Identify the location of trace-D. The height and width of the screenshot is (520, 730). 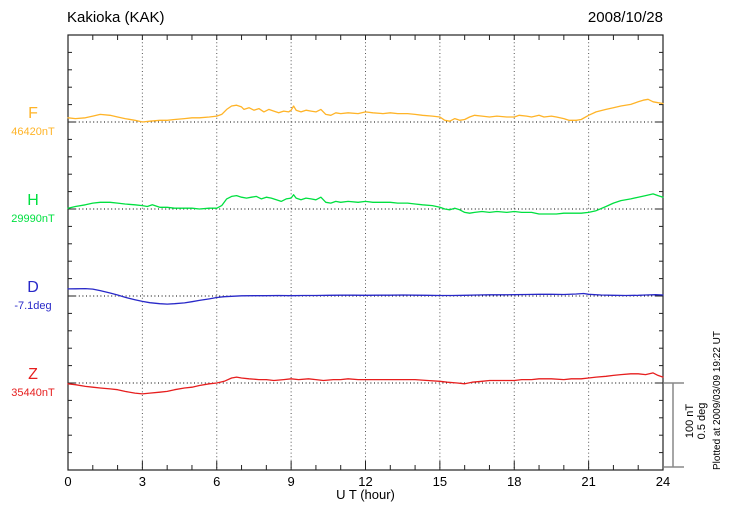
(365, 296).